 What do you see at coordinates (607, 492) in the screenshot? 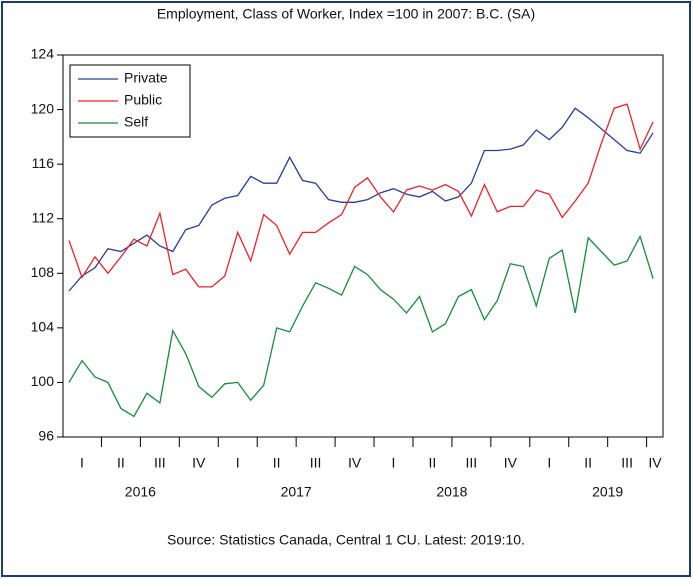
I see `year-label: 2019` at bounding box center [607, 492].